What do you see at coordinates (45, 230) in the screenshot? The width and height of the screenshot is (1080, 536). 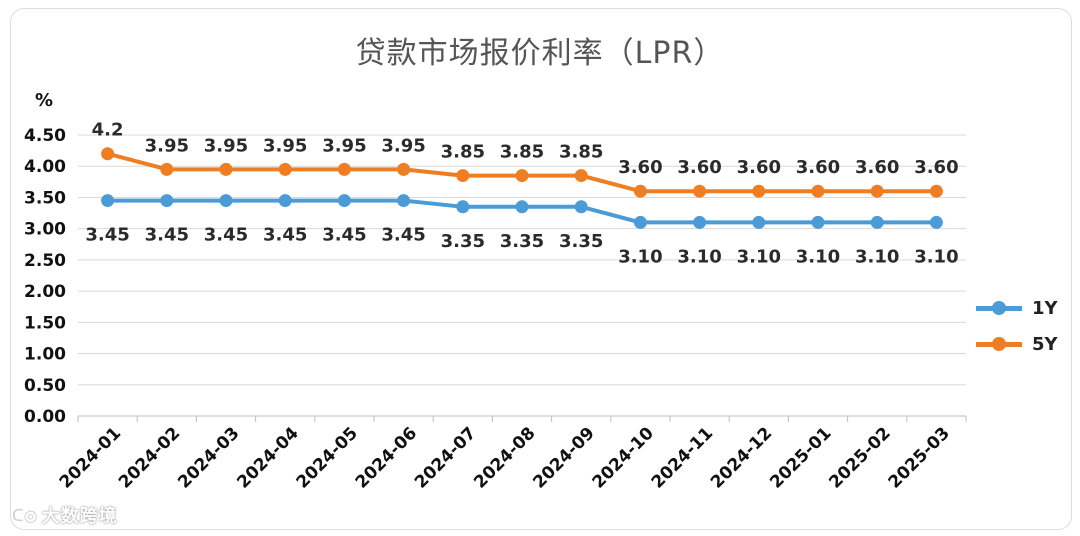 I see `y-tick-label: 3.00` at bounding box center [45, 230].